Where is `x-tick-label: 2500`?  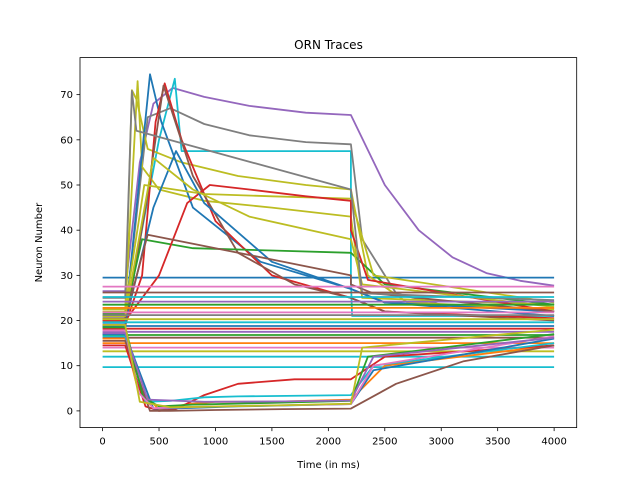 x-tick-label: 2500 is located at coordinates (384, 442).